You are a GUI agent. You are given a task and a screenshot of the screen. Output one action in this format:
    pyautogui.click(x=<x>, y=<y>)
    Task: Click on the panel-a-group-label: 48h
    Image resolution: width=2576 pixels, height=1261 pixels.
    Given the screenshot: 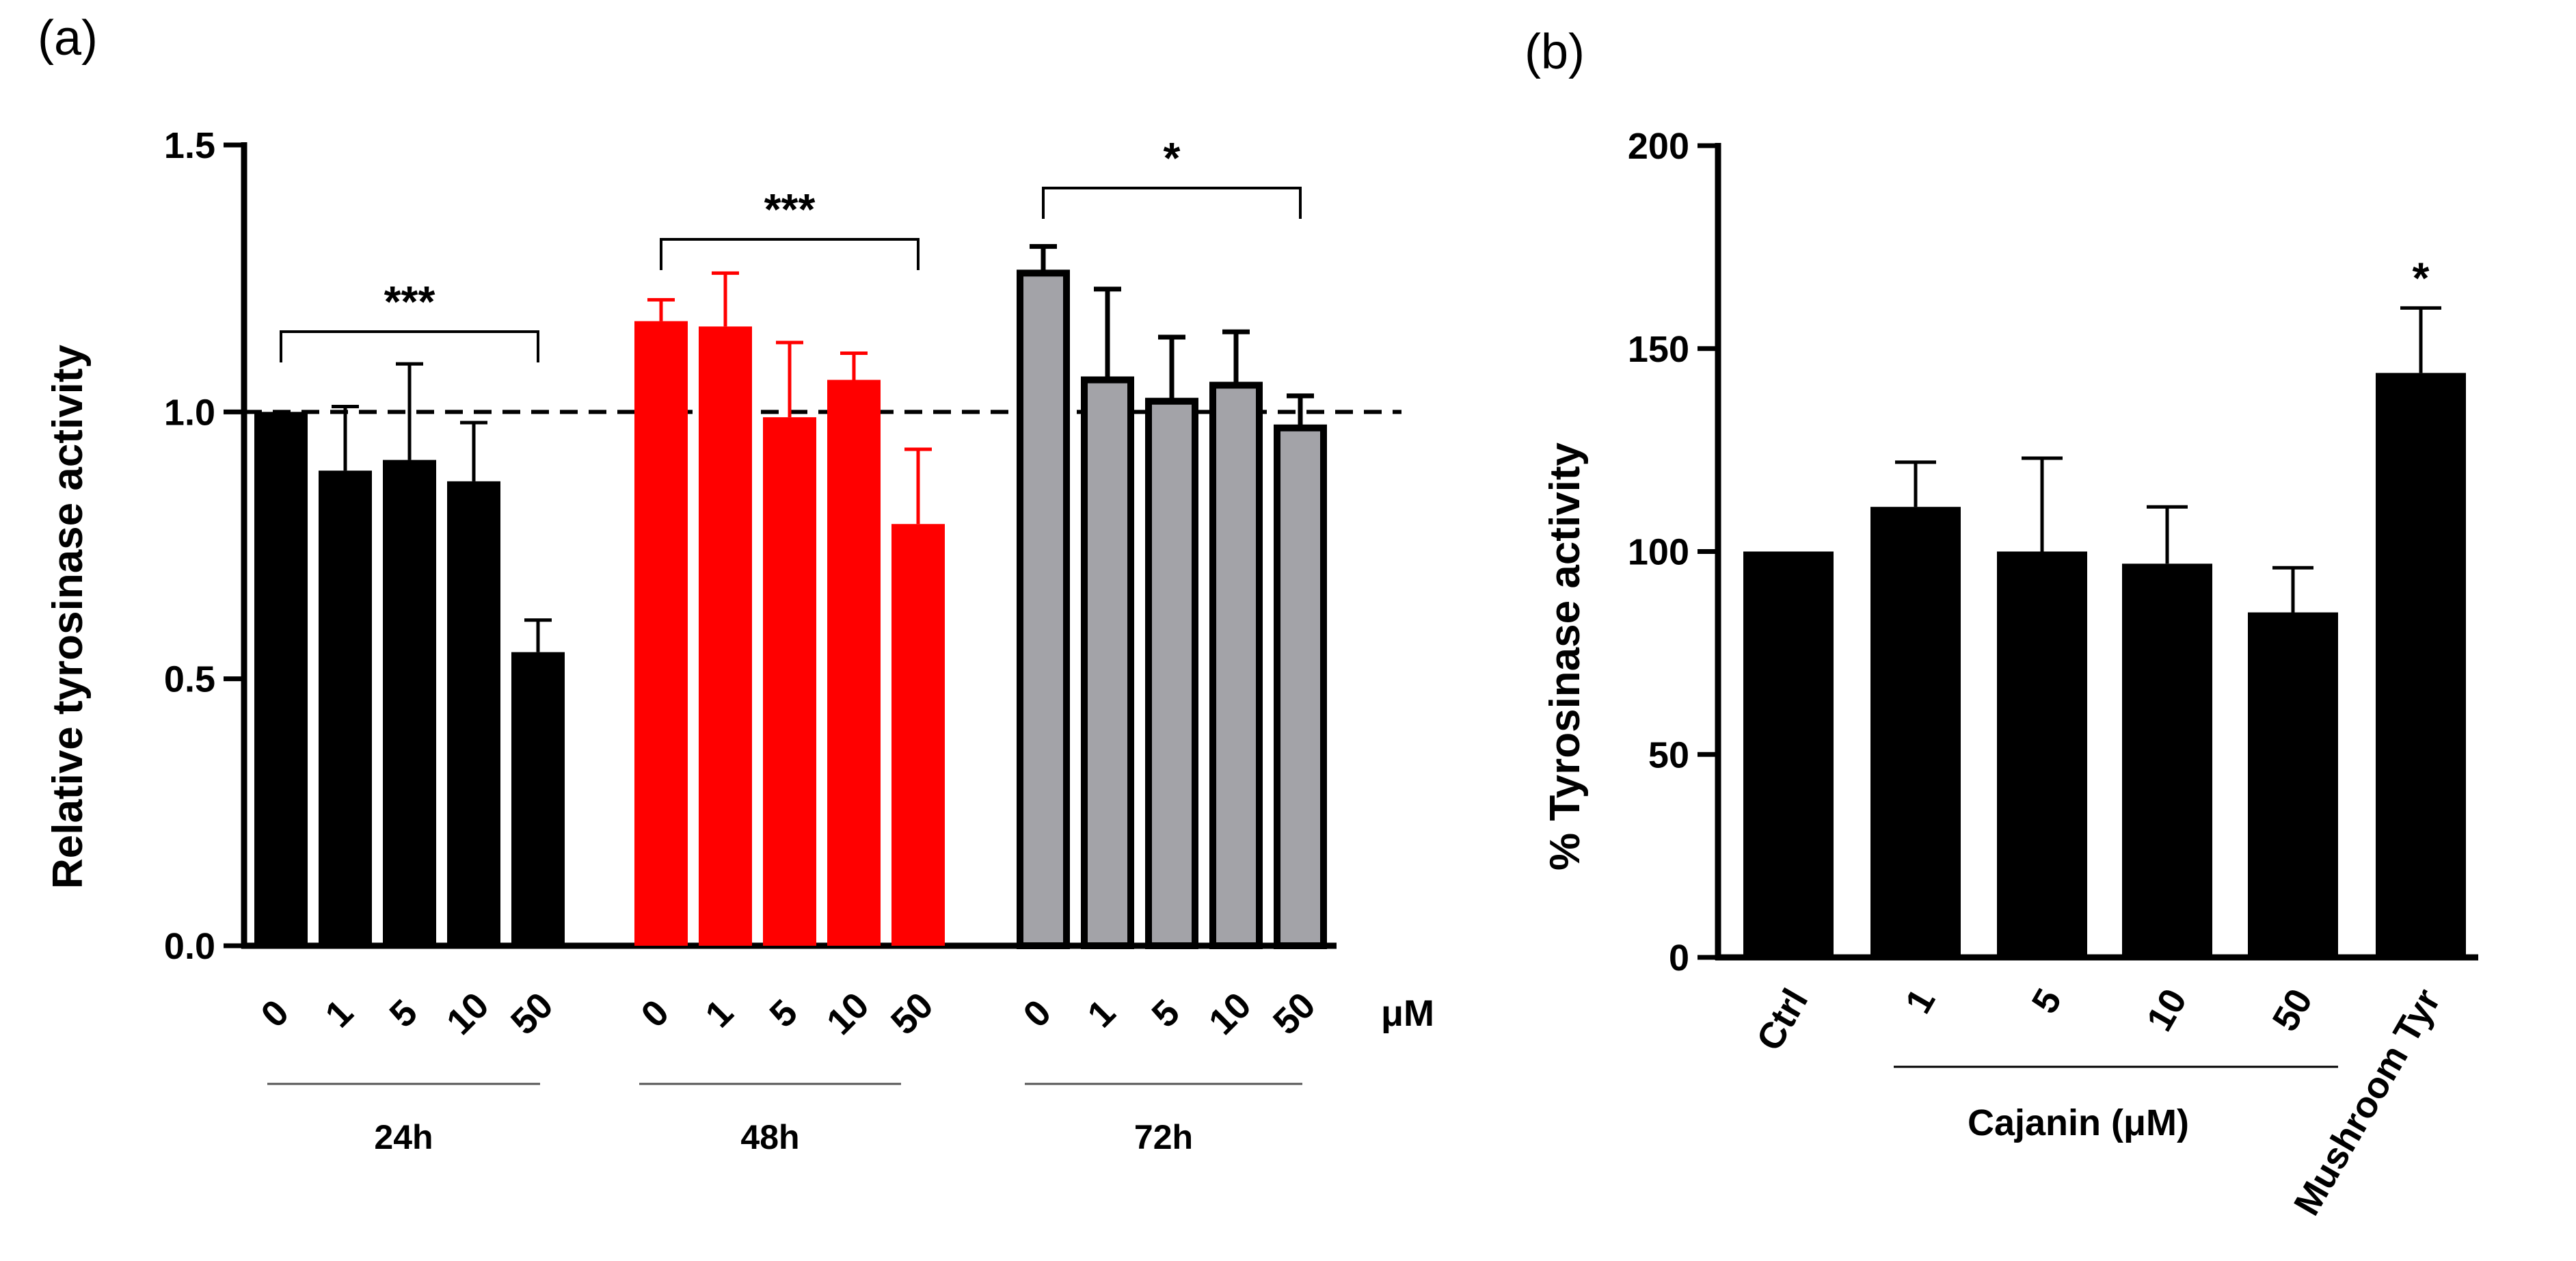 What is the action you would take?
    pyautogui.click(x=769, y=1137)
    